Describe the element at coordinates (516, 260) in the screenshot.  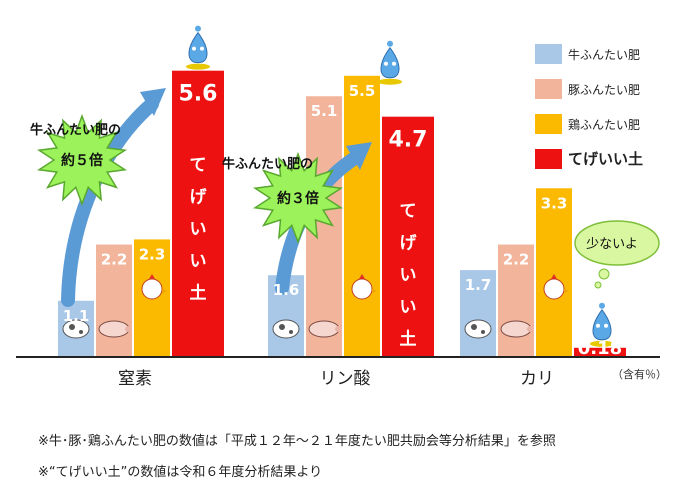
I see `value-label-s1-c2: 2.2` at that location.